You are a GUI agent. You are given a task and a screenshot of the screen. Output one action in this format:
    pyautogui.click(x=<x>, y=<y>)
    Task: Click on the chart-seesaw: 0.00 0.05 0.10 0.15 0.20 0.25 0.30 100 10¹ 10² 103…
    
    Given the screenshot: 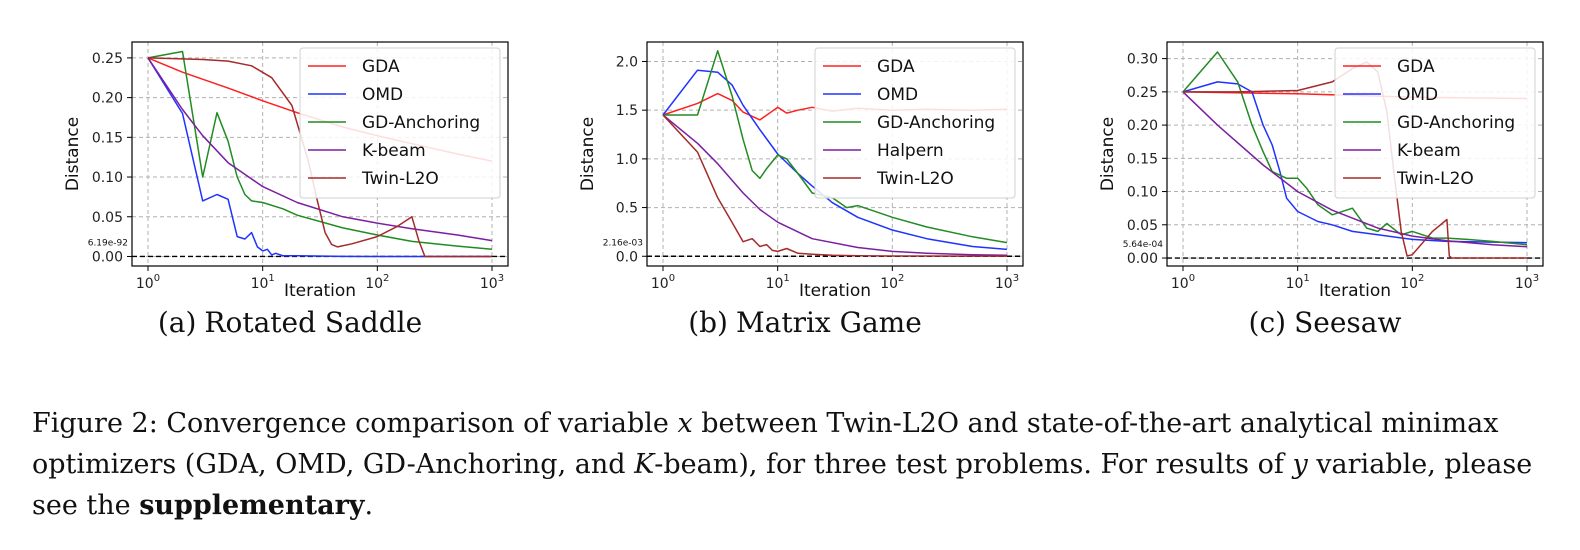 What is the action you would take?
    pyautogui.click(x=1321, y=171)
    